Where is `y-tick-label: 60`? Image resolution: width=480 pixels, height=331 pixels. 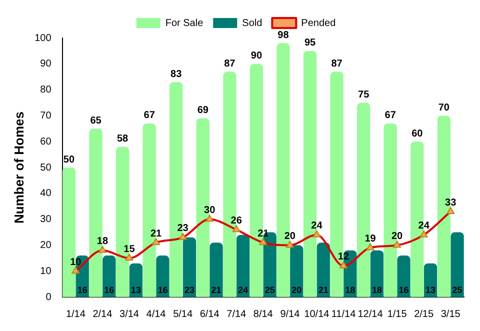
y-tick-label: 60 is located at coordinates (46, 142).